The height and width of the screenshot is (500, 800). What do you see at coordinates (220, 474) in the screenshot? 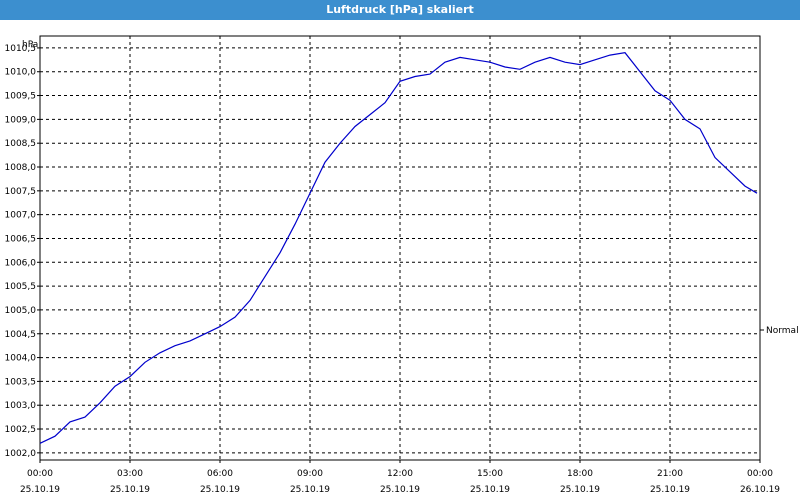
I see `x-tick-time-label: 06:00` at bounding box center [220, 474].